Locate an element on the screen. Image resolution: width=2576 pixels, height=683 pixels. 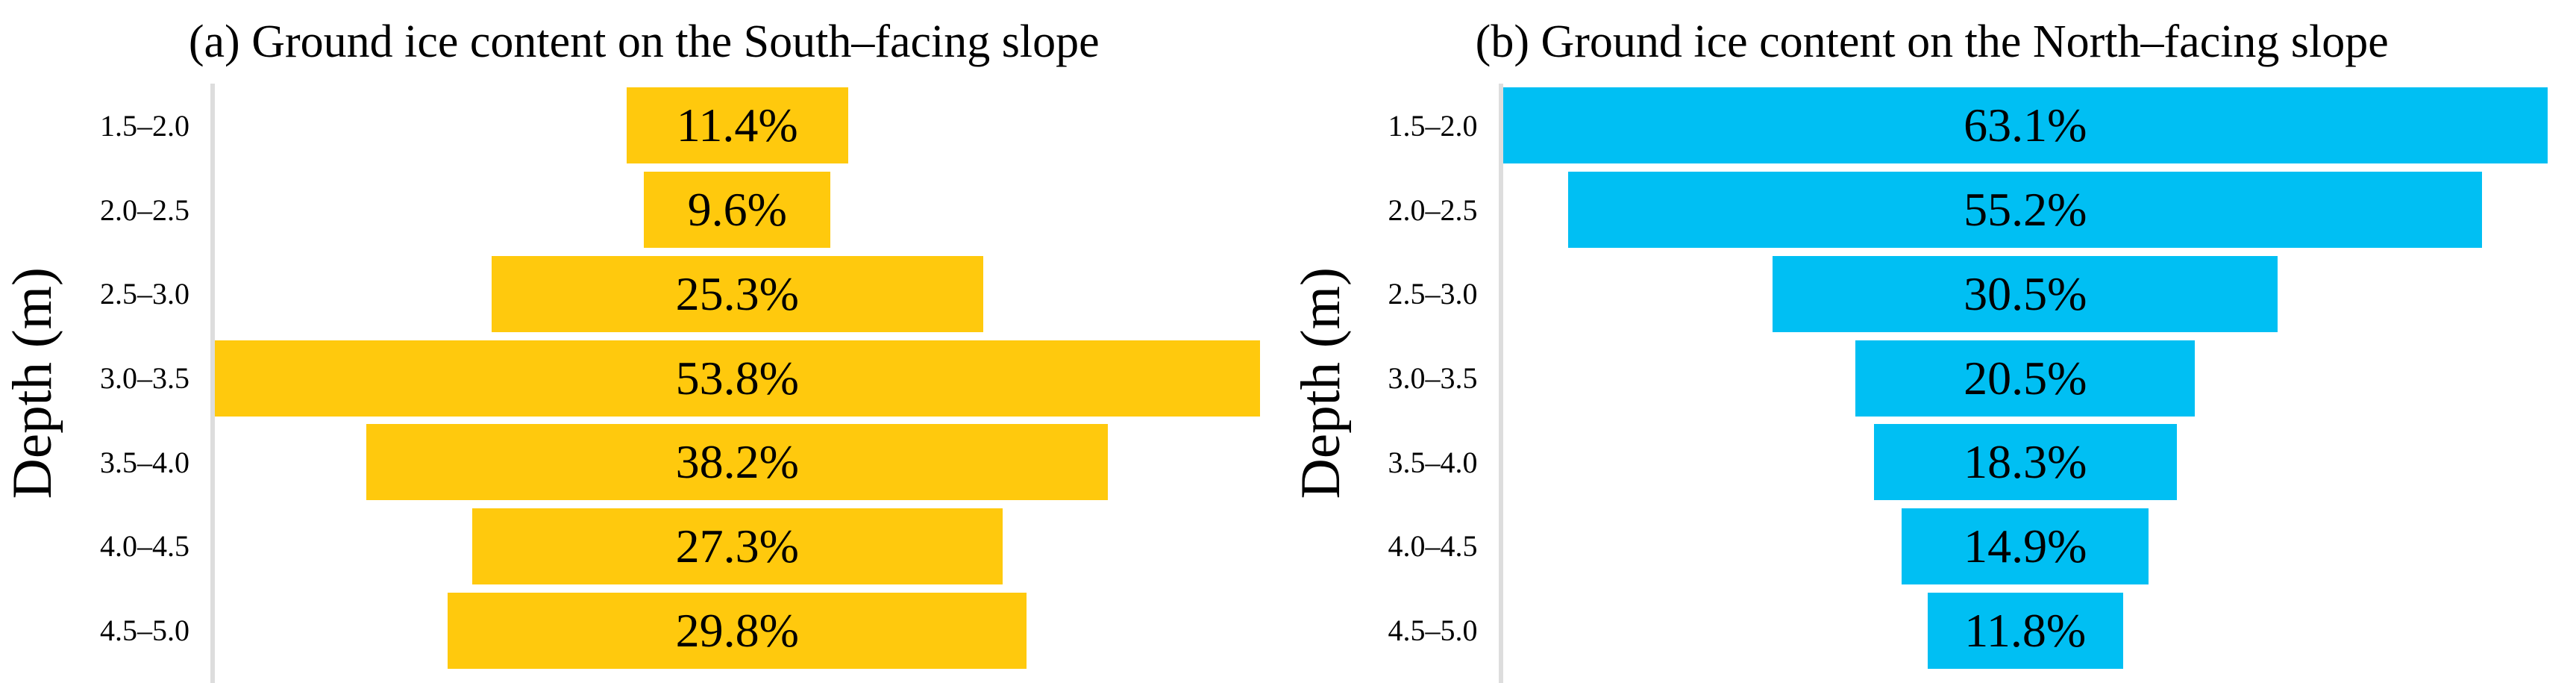
bar-row-south-6: 29.8% is located at coordinates (737, 630).